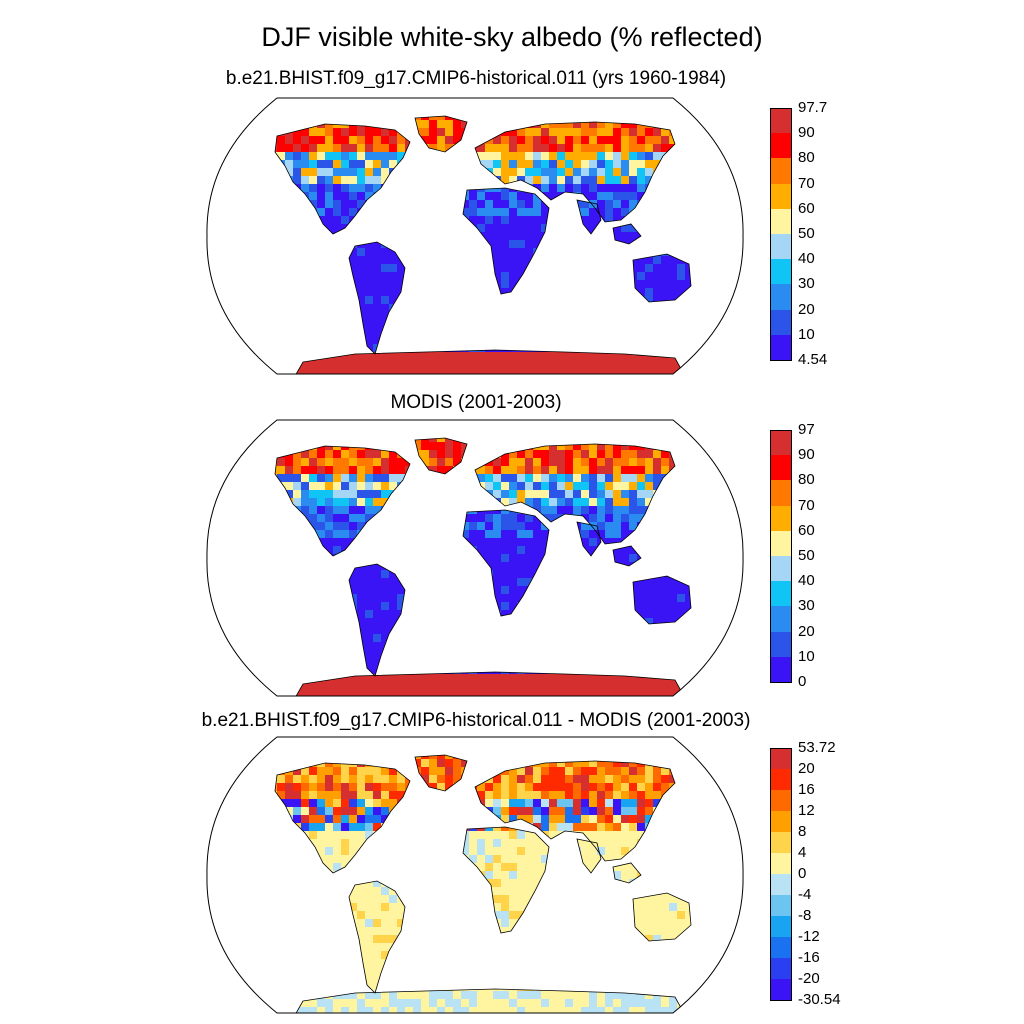 Image resolution: width=1024 pixels, height=1024 pixels. I want to click on colorbar-label: -8, so click(805, 915).